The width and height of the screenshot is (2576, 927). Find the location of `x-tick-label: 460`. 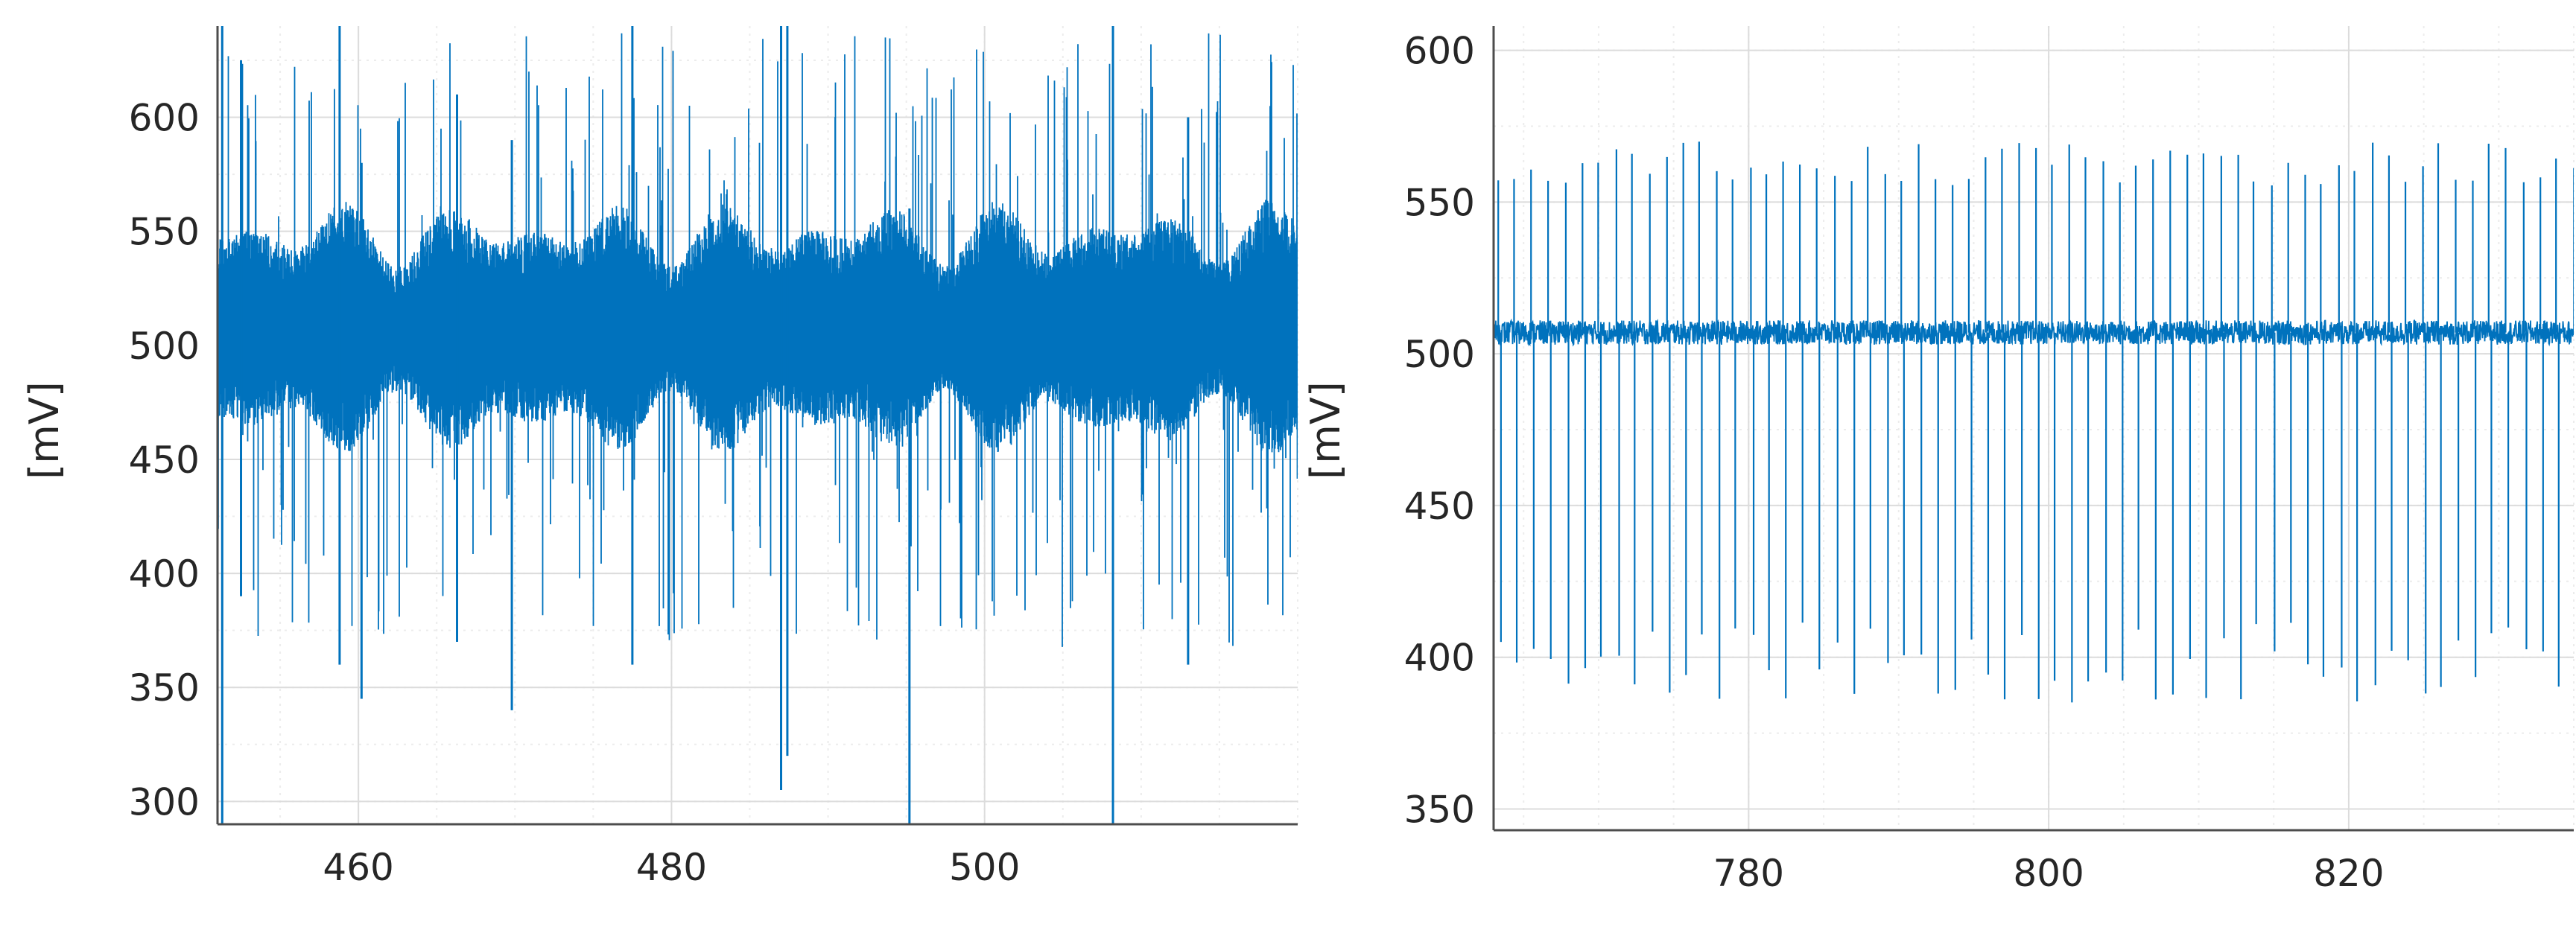

x-tick-label: 460 is located at coordinates (358, 867).